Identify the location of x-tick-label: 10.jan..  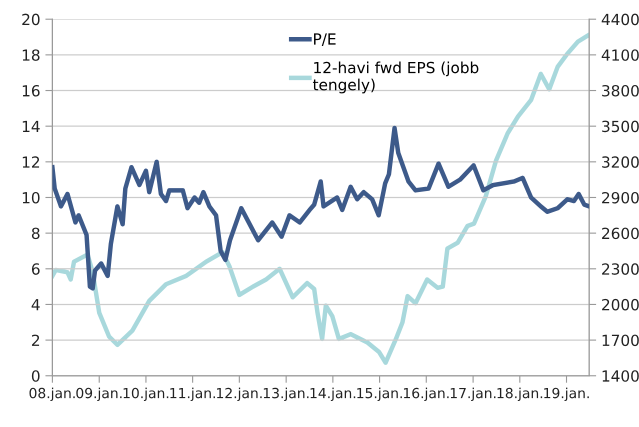
(146, 395).